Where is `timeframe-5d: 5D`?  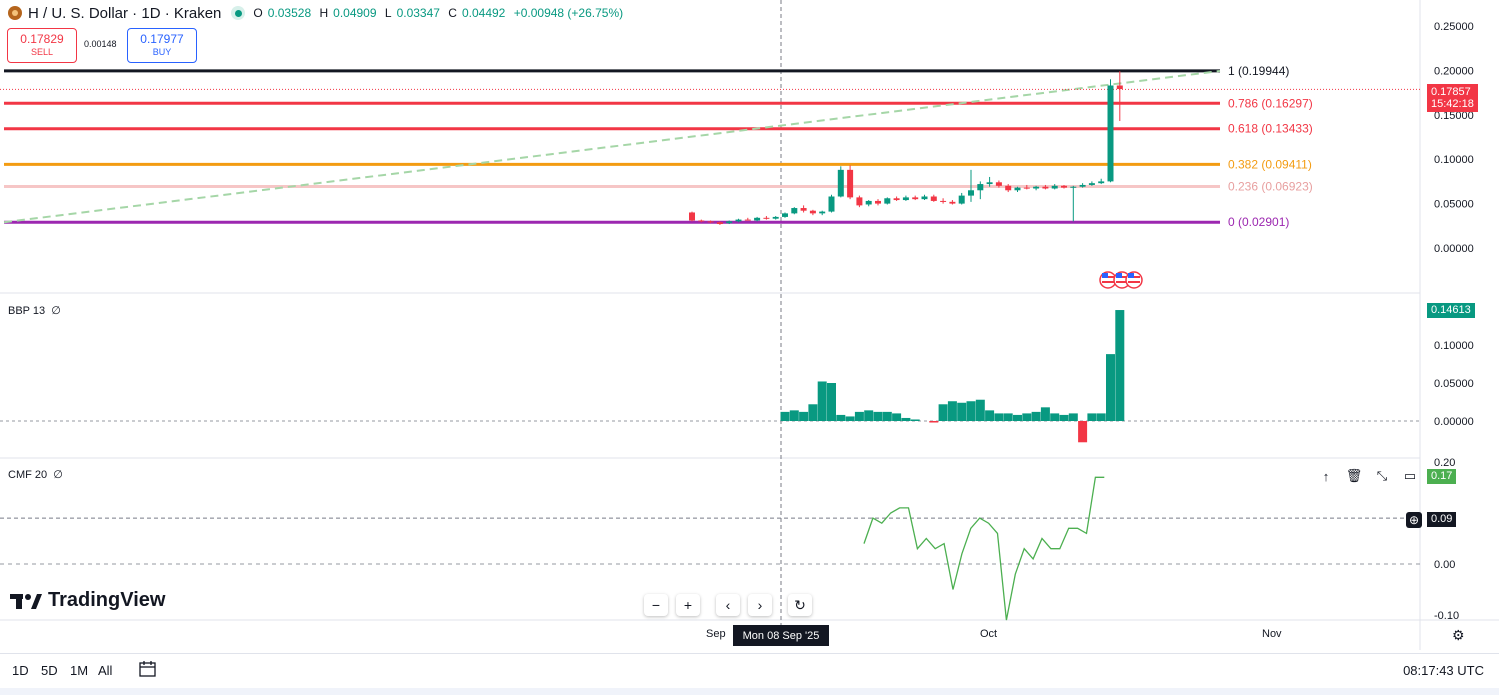 timeframe-5d: 5D is located at coordinates (49, 670).